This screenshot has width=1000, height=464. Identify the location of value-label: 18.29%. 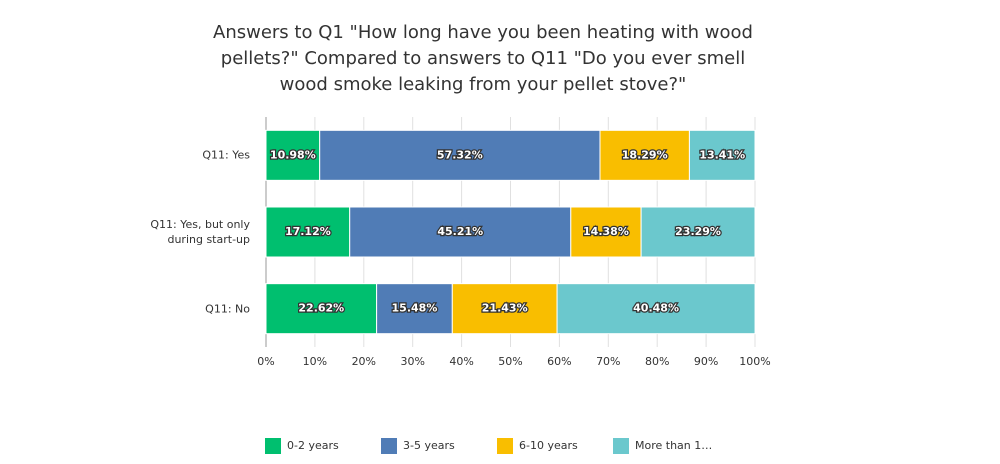
(645, 154).